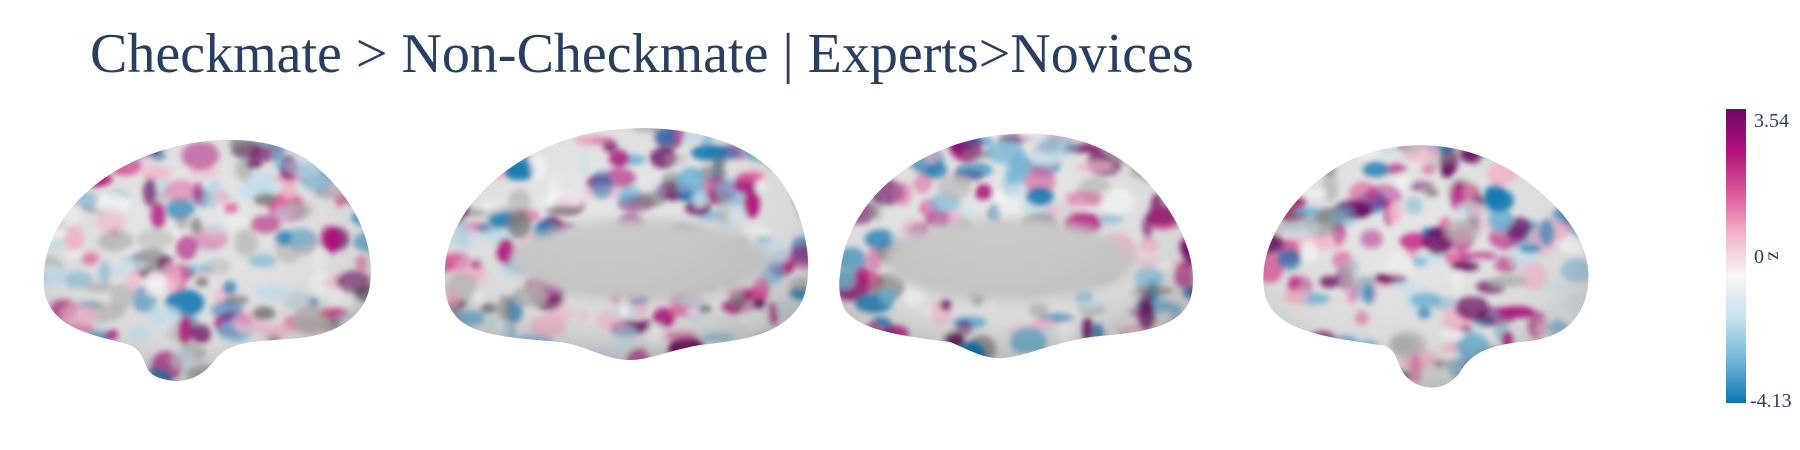 The image size is (1800, 450). Describe the element at coordinates (1759, 257) in the screenshot. I see `colorbar-mid-label: 0` at that location.